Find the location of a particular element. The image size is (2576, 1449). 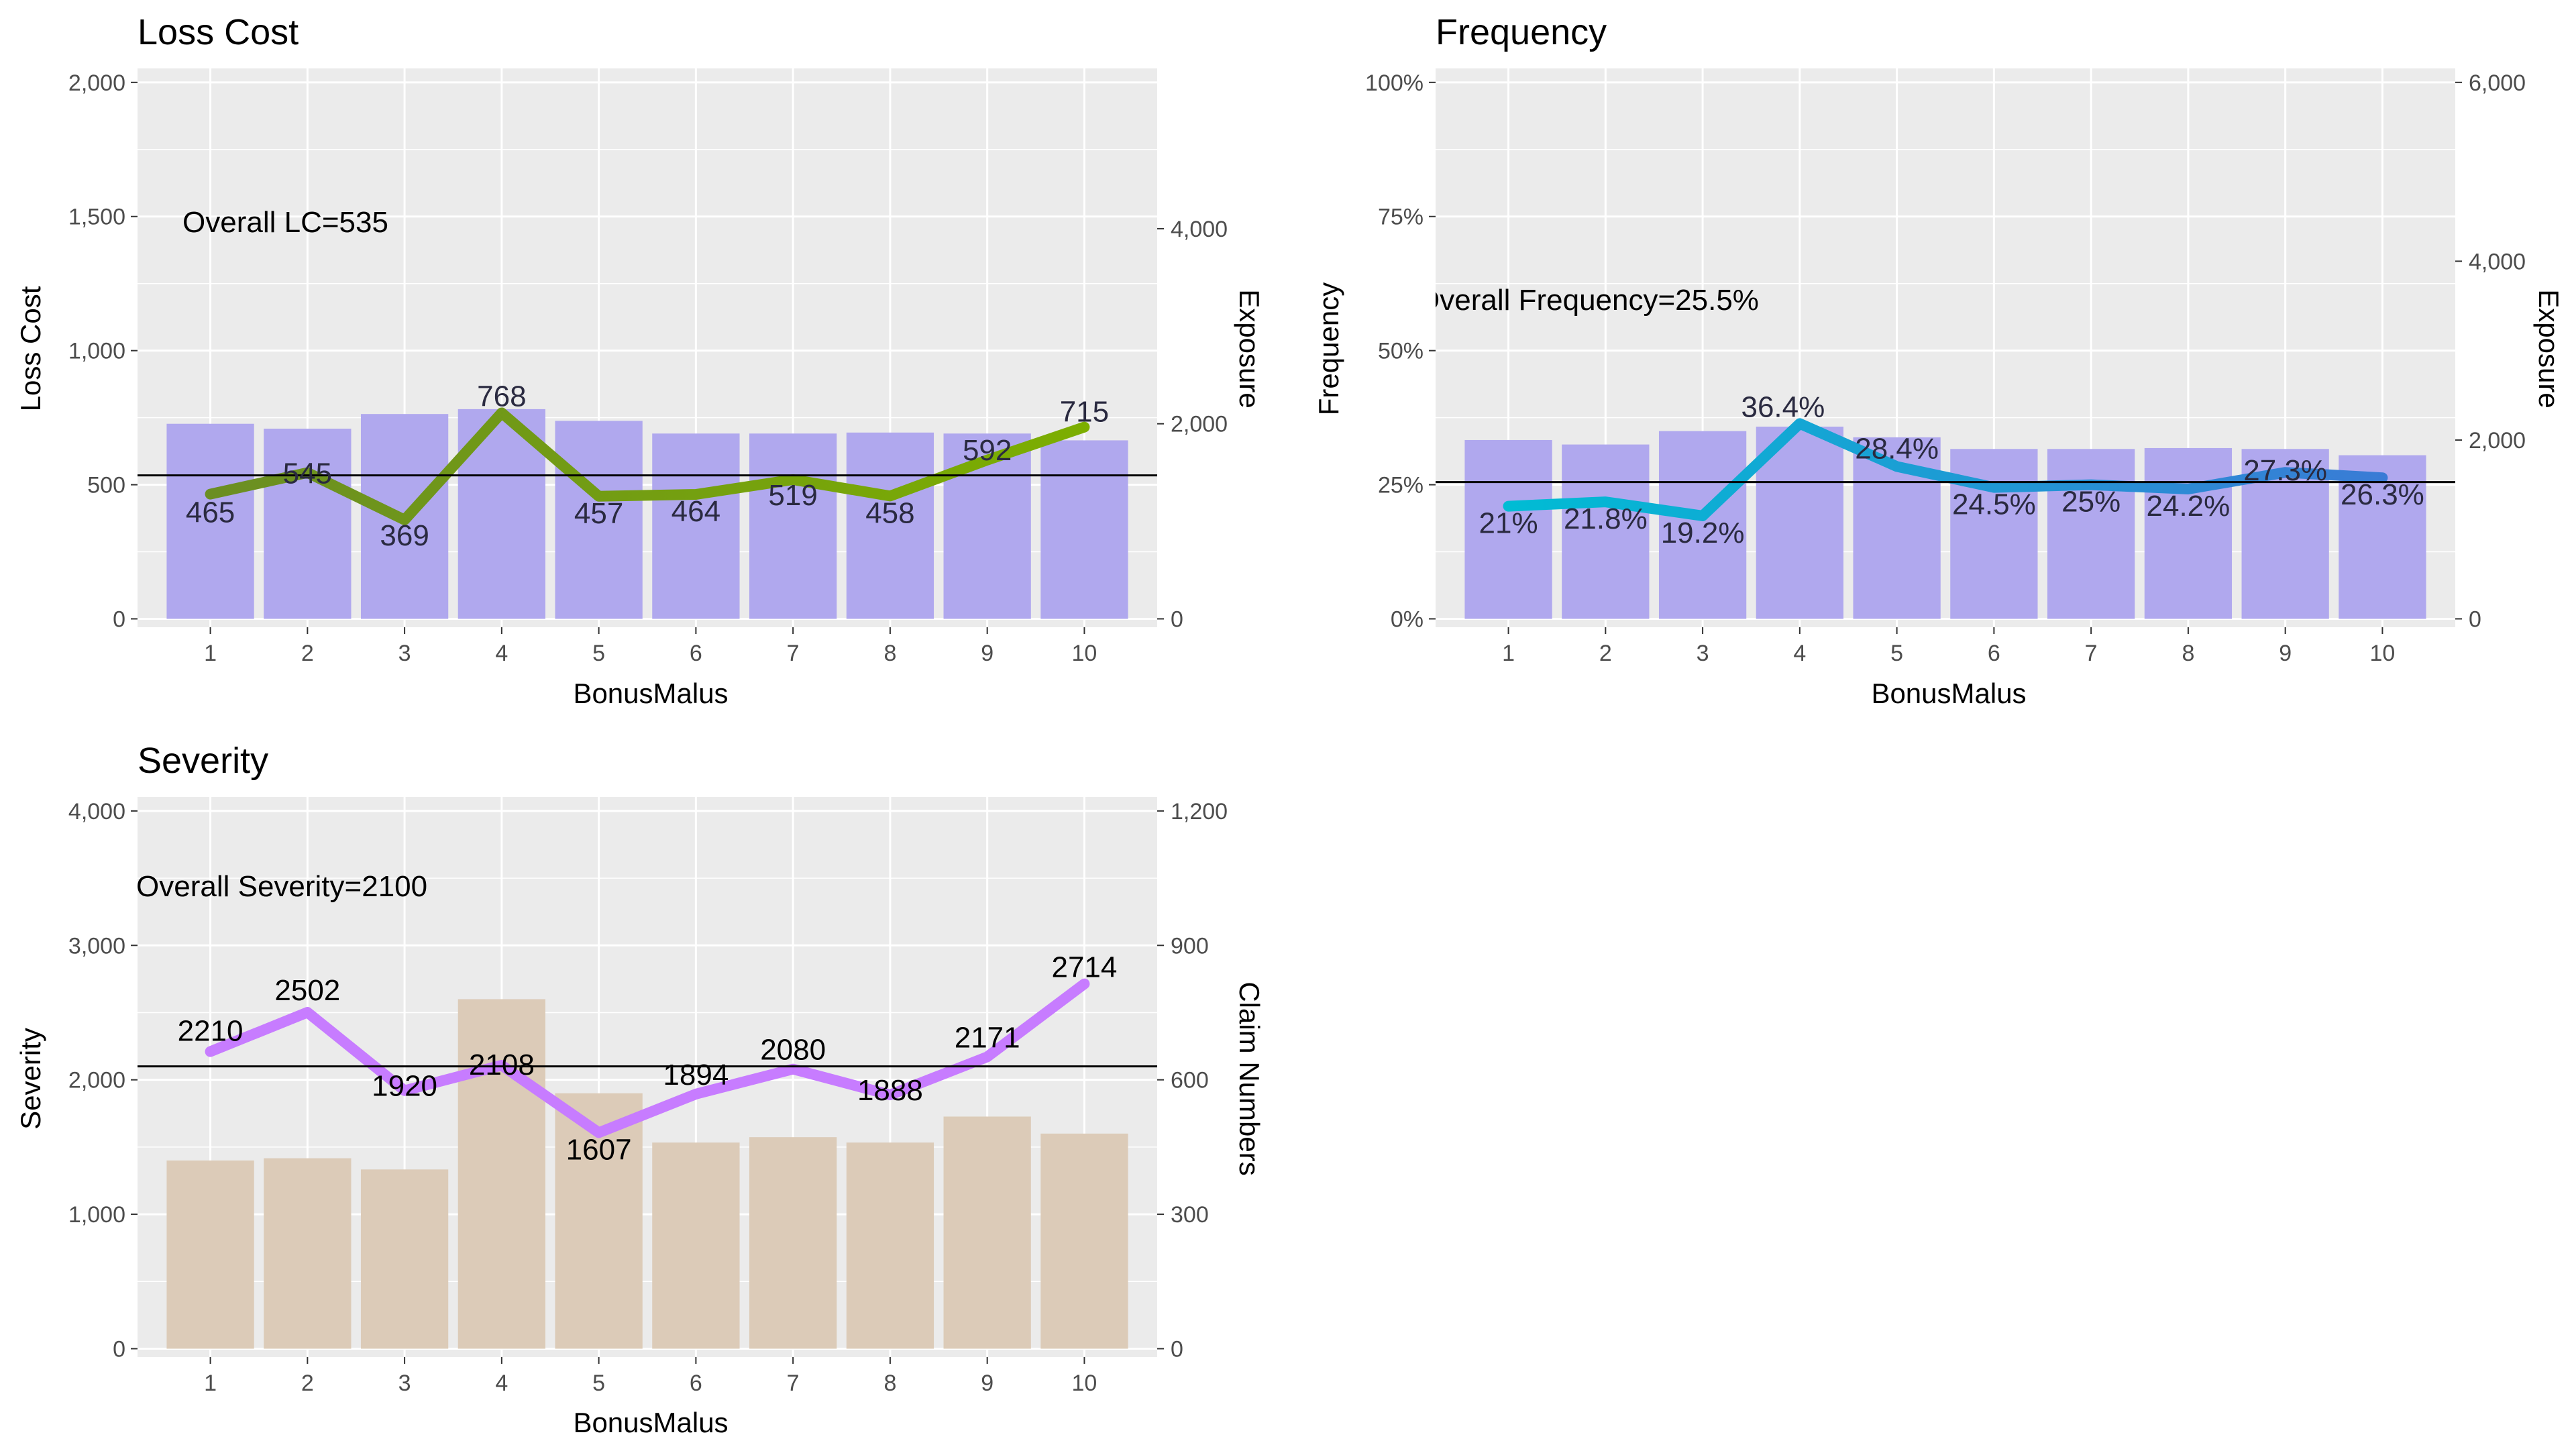

loss-cost-ytick-label: 1,500 is located at coordinates (96, 217).